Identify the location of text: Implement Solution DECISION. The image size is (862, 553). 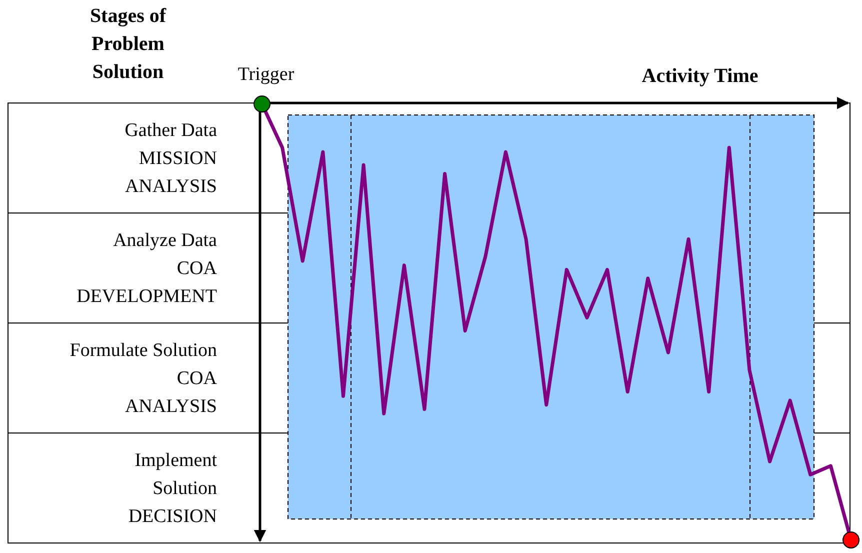
(173, 488).